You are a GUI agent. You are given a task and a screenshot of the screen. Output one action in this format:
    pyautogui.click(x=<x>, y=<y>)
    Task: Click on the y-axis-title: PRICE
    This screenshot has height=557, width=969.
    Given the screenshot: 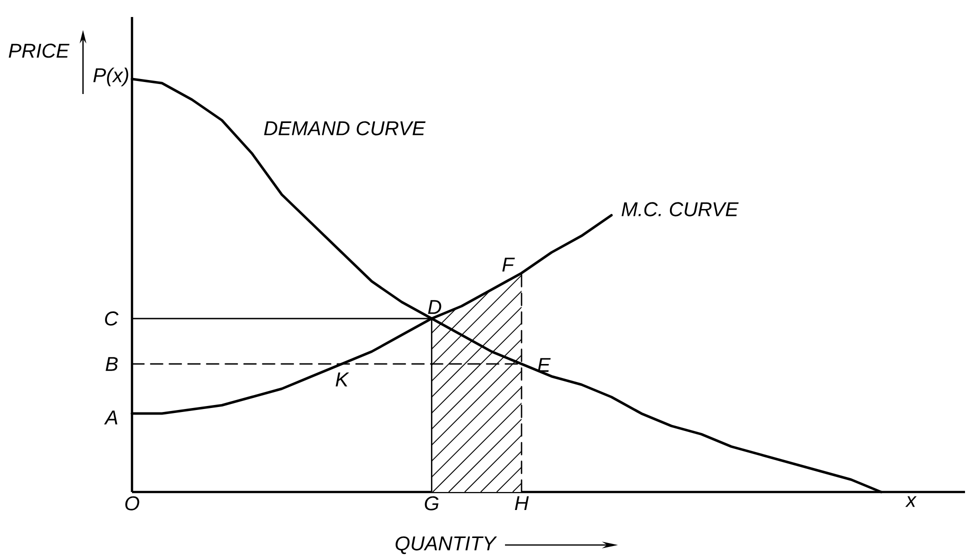 What is the action you would take?
    pyautogui.click(x=39, y=51)
    